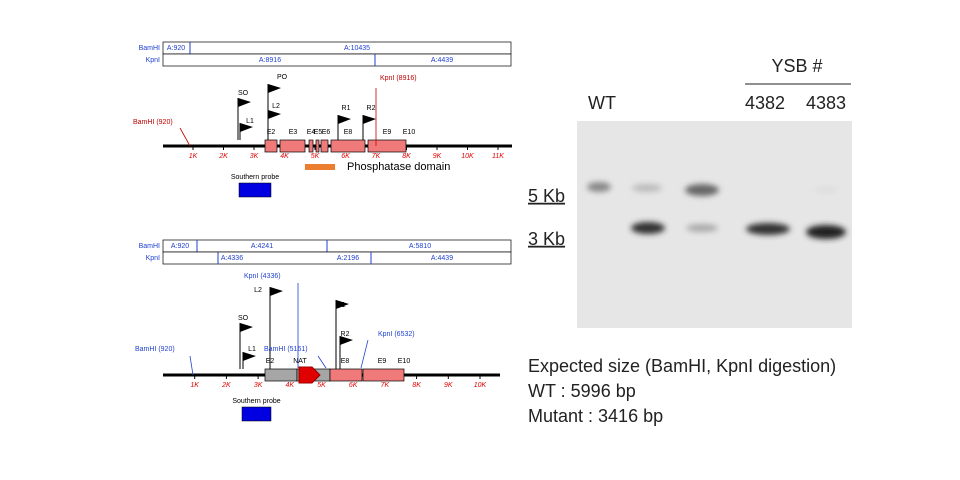 This screenshot has width=960, height=480. I want to click on site-label: KpnI (8916), so click(398, 78).